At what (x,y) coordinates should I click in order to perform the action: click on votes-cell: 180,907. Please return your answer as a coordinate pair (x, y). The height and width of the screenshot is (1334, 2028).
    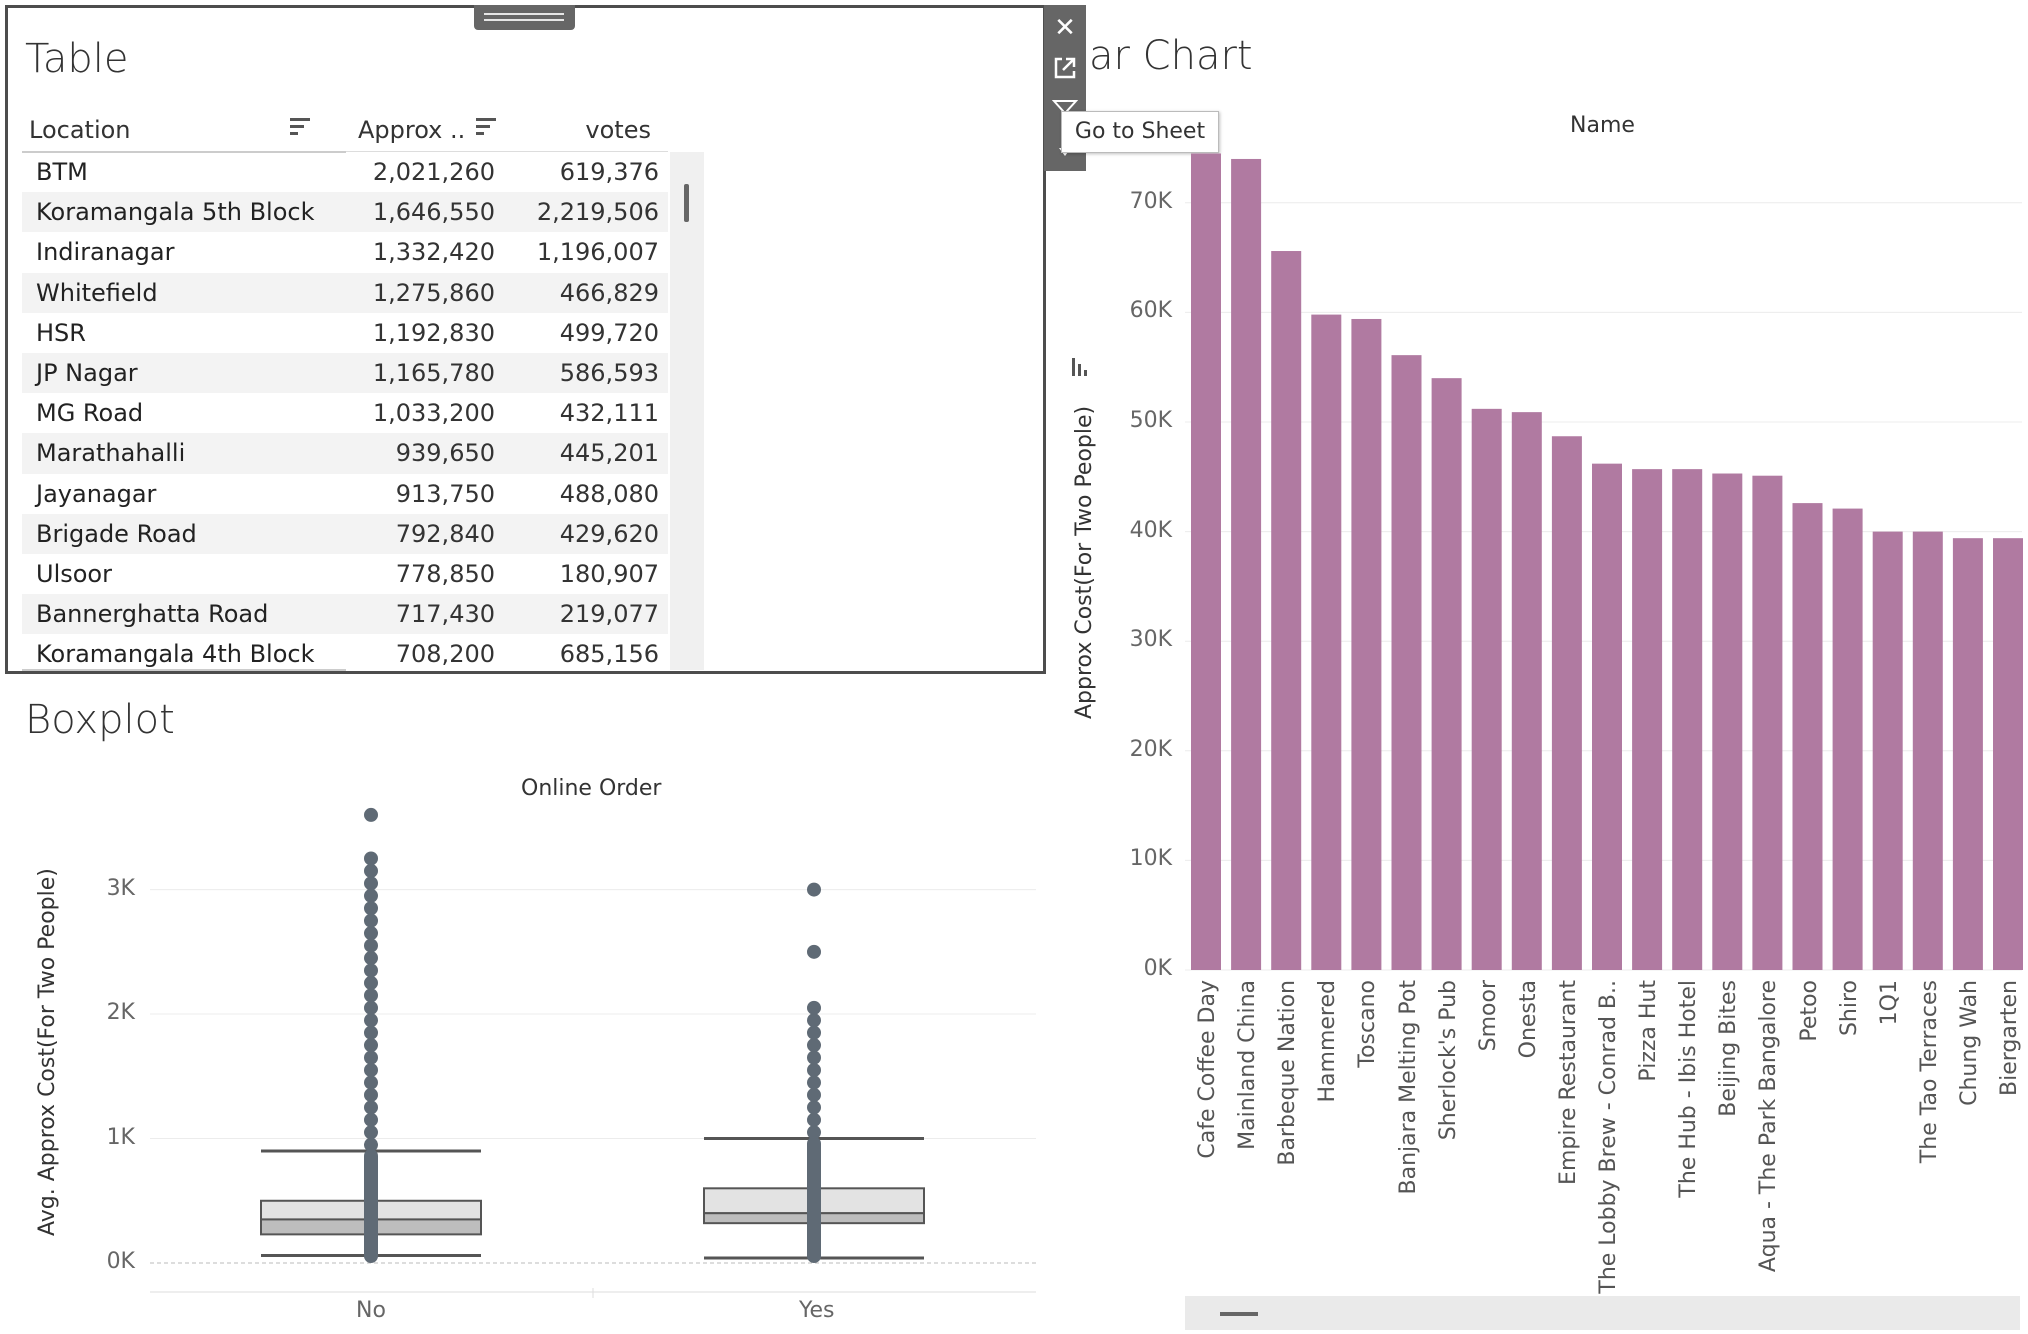
    Looking at the image, I should click on (609, 573).